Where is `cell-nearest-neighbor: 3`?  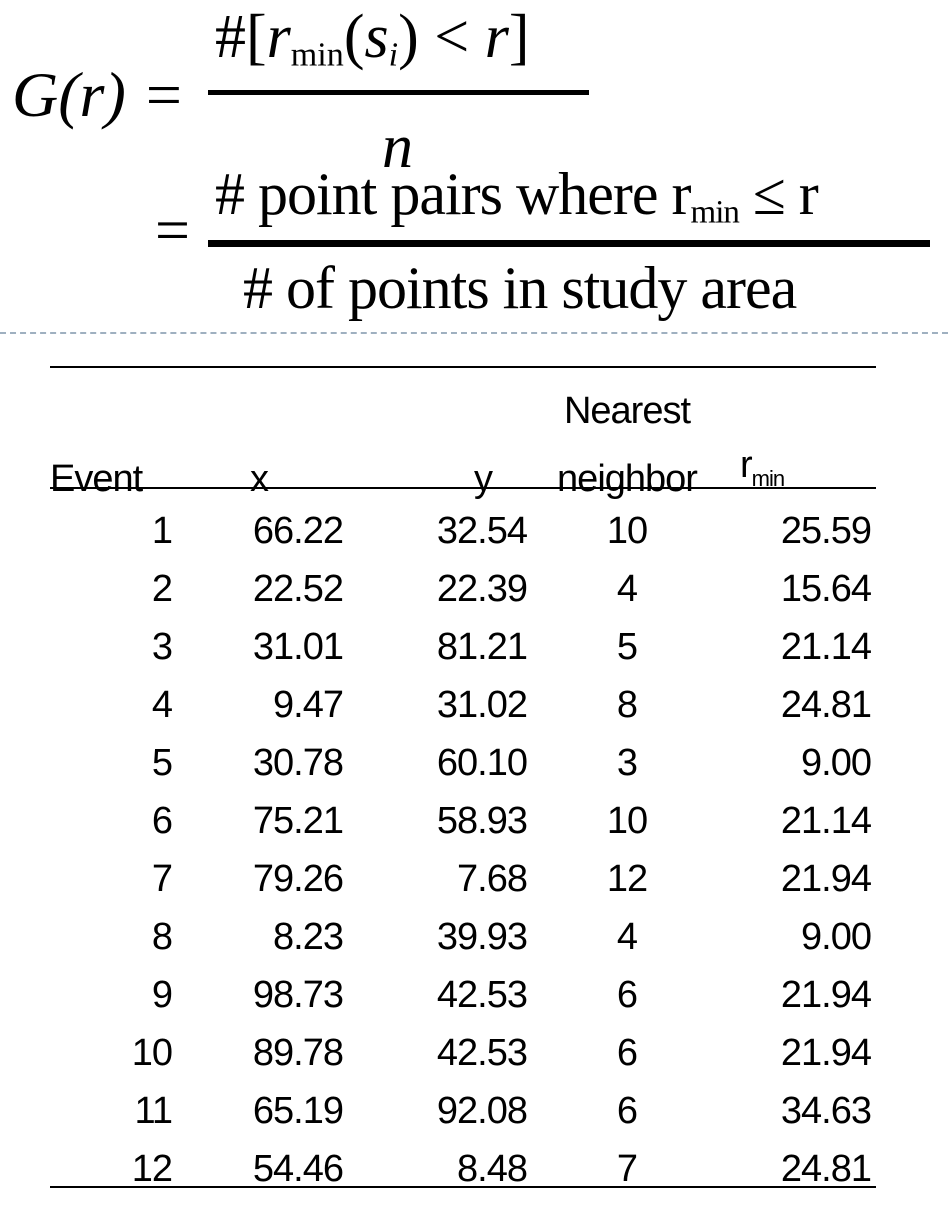
cell-nearest-neighbor: 3 is located at coordinates (627, 763).